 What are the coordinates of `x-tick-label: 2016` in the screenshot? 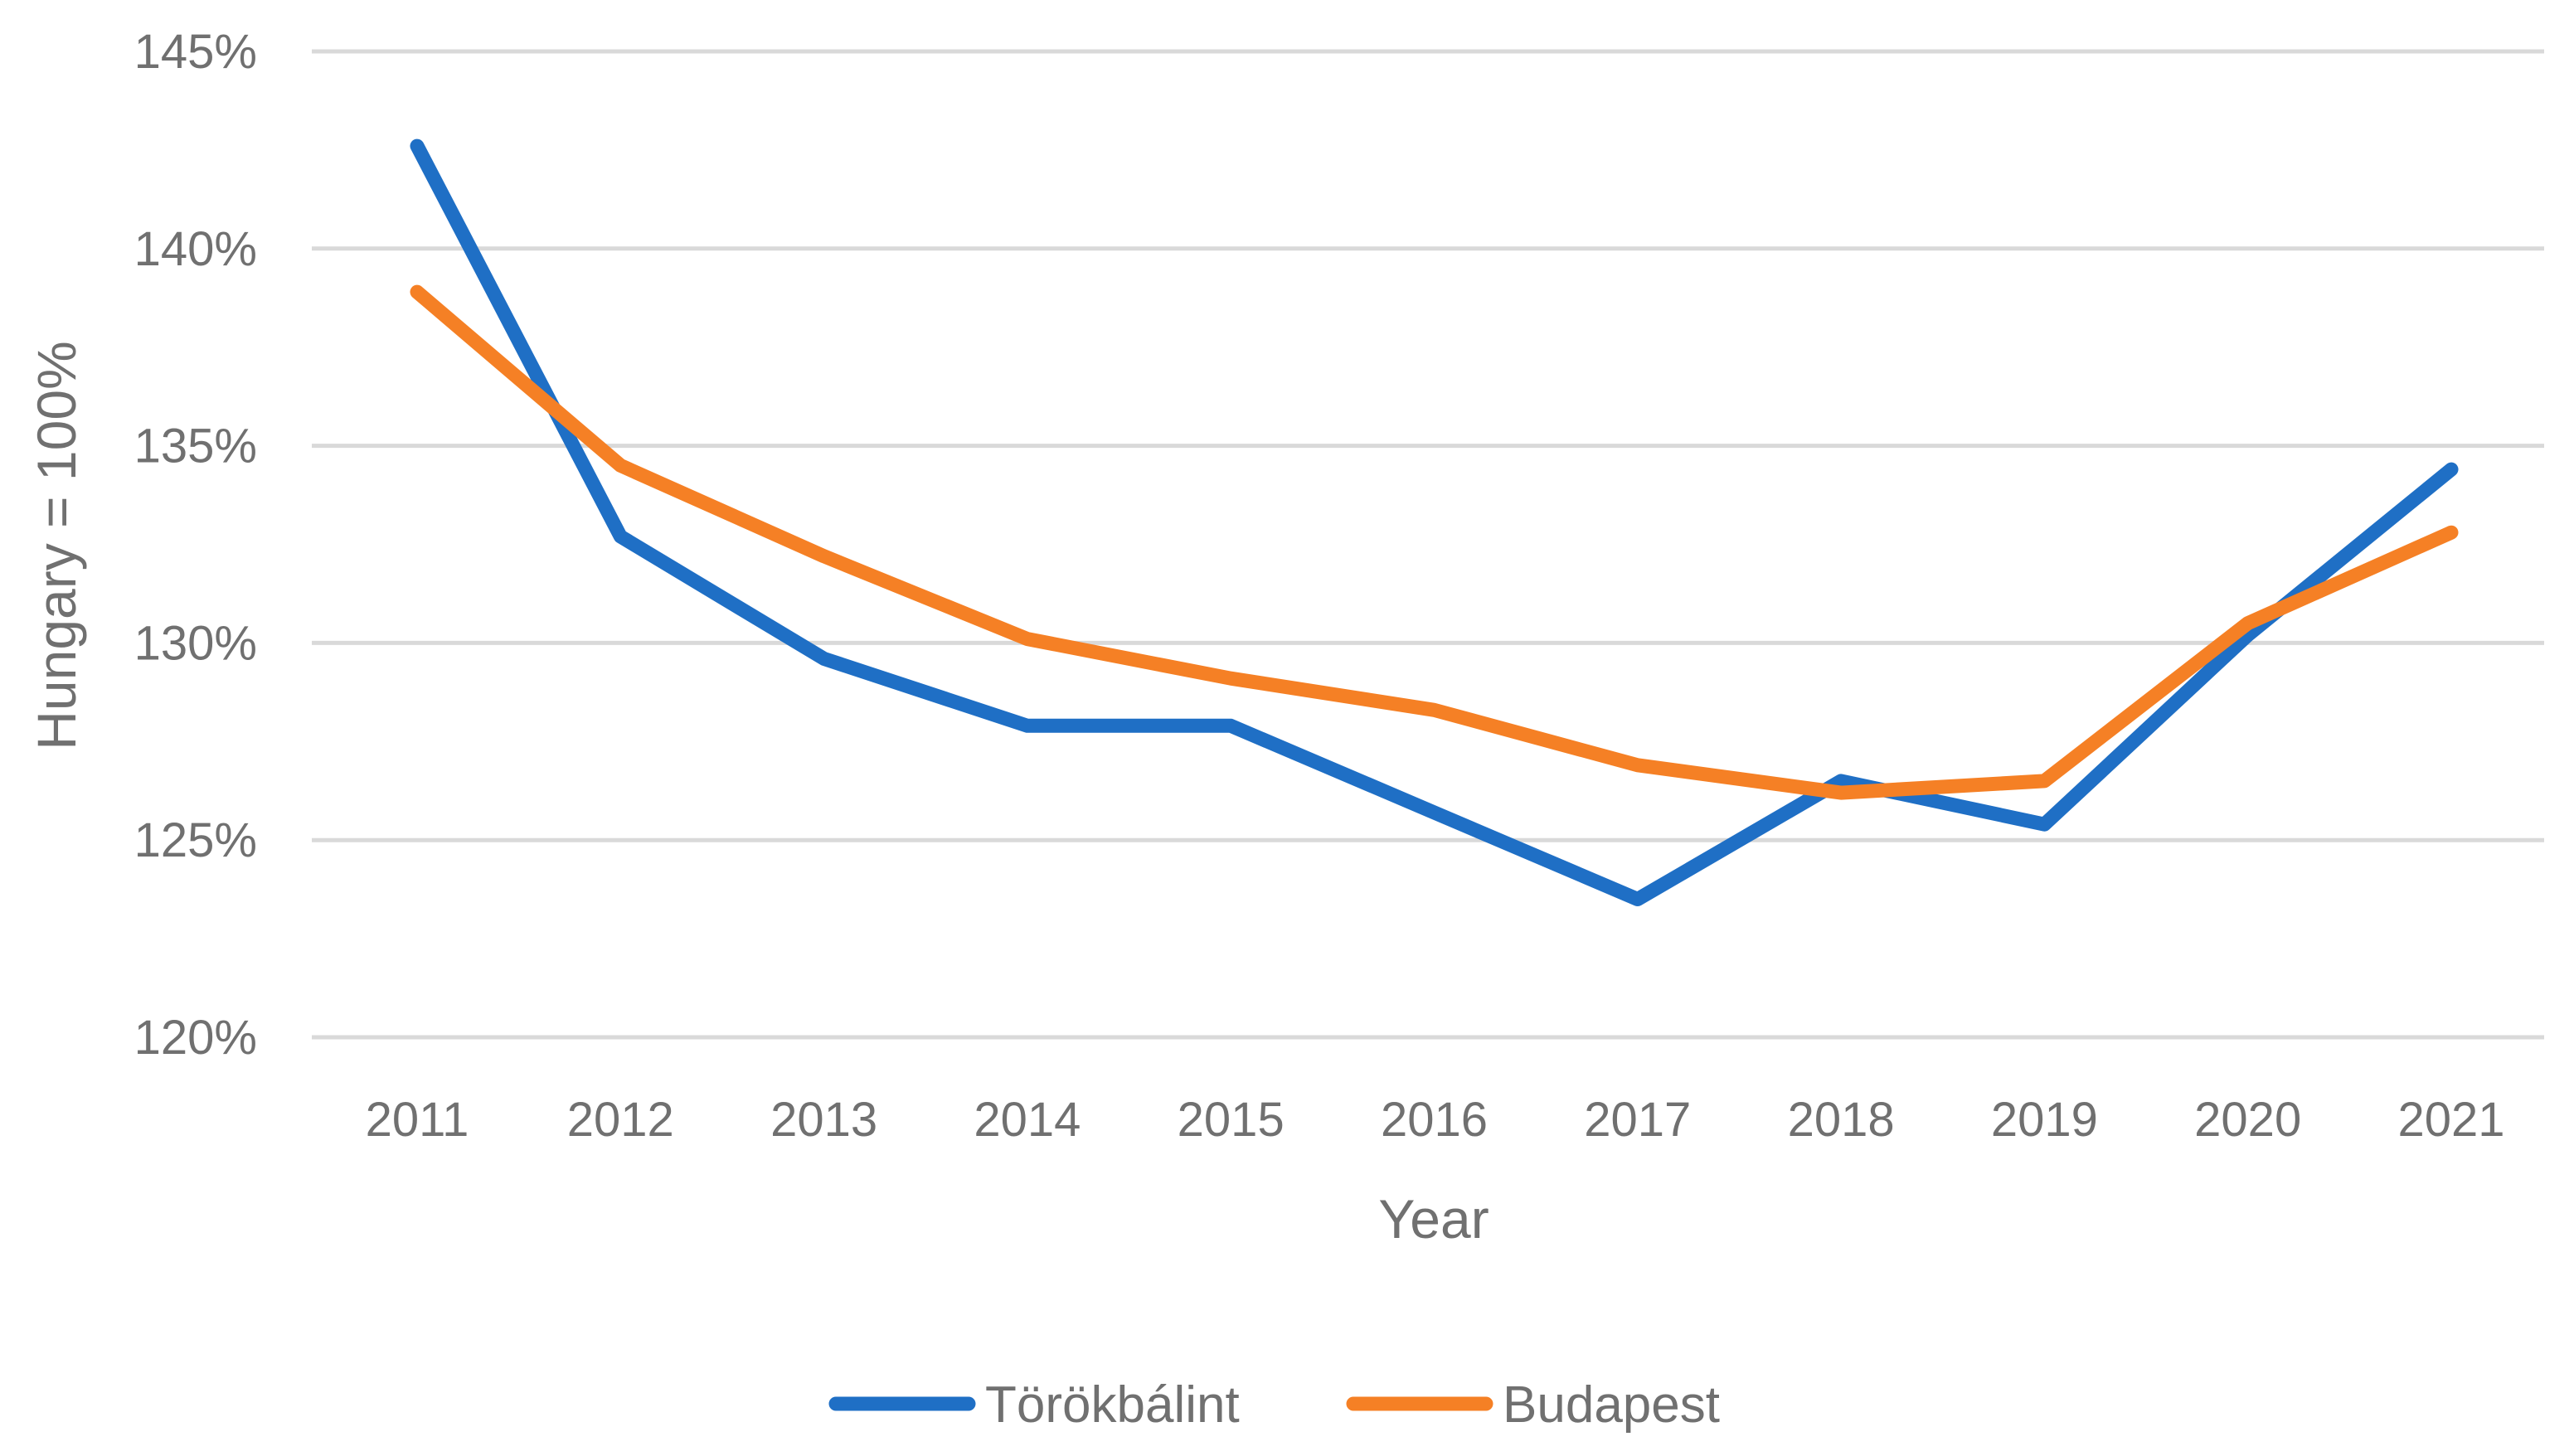 It's located at (1435, 1120).